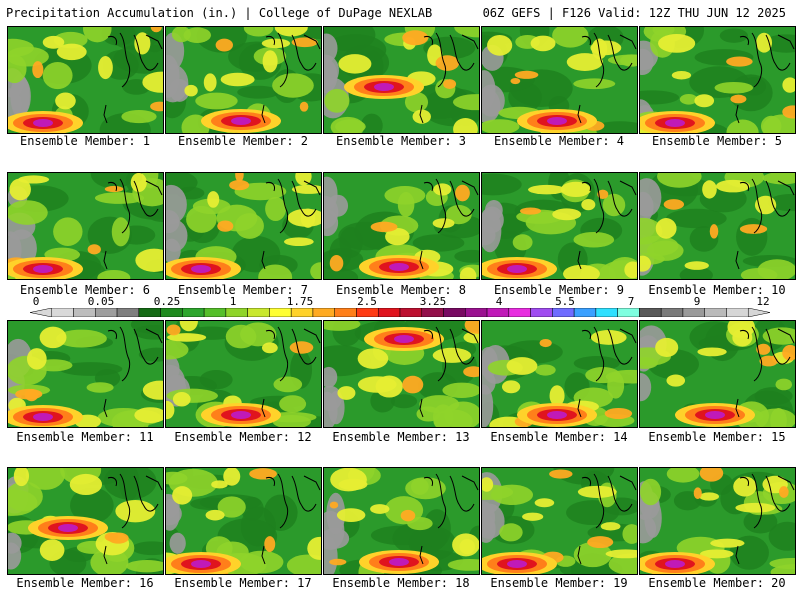 The width and height of the screenshot is (800, 600). Describe the element at coordinates (559, 141) in the screenshot. I see `ensemble-member-label: Ensemble Member: 4` at that location.